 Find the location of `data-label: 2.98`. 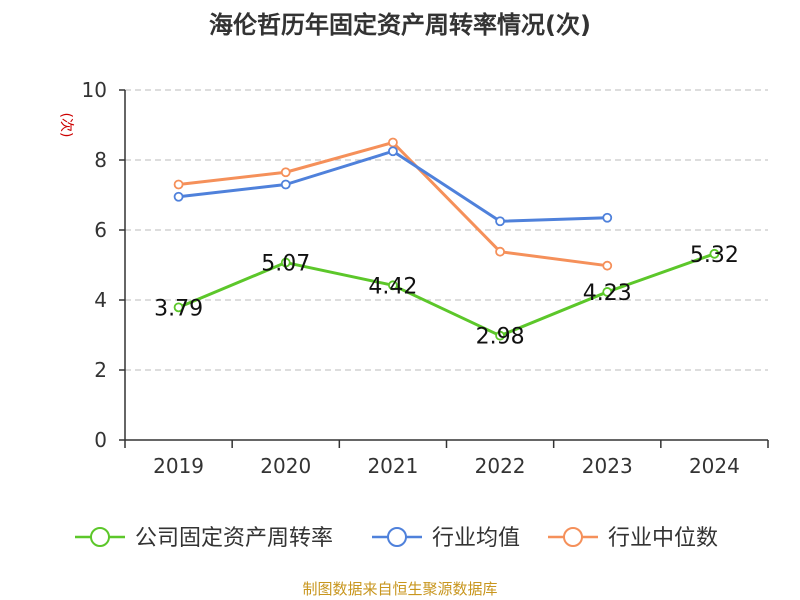

data-label: 2.98 is located at coordinates (500, 337).